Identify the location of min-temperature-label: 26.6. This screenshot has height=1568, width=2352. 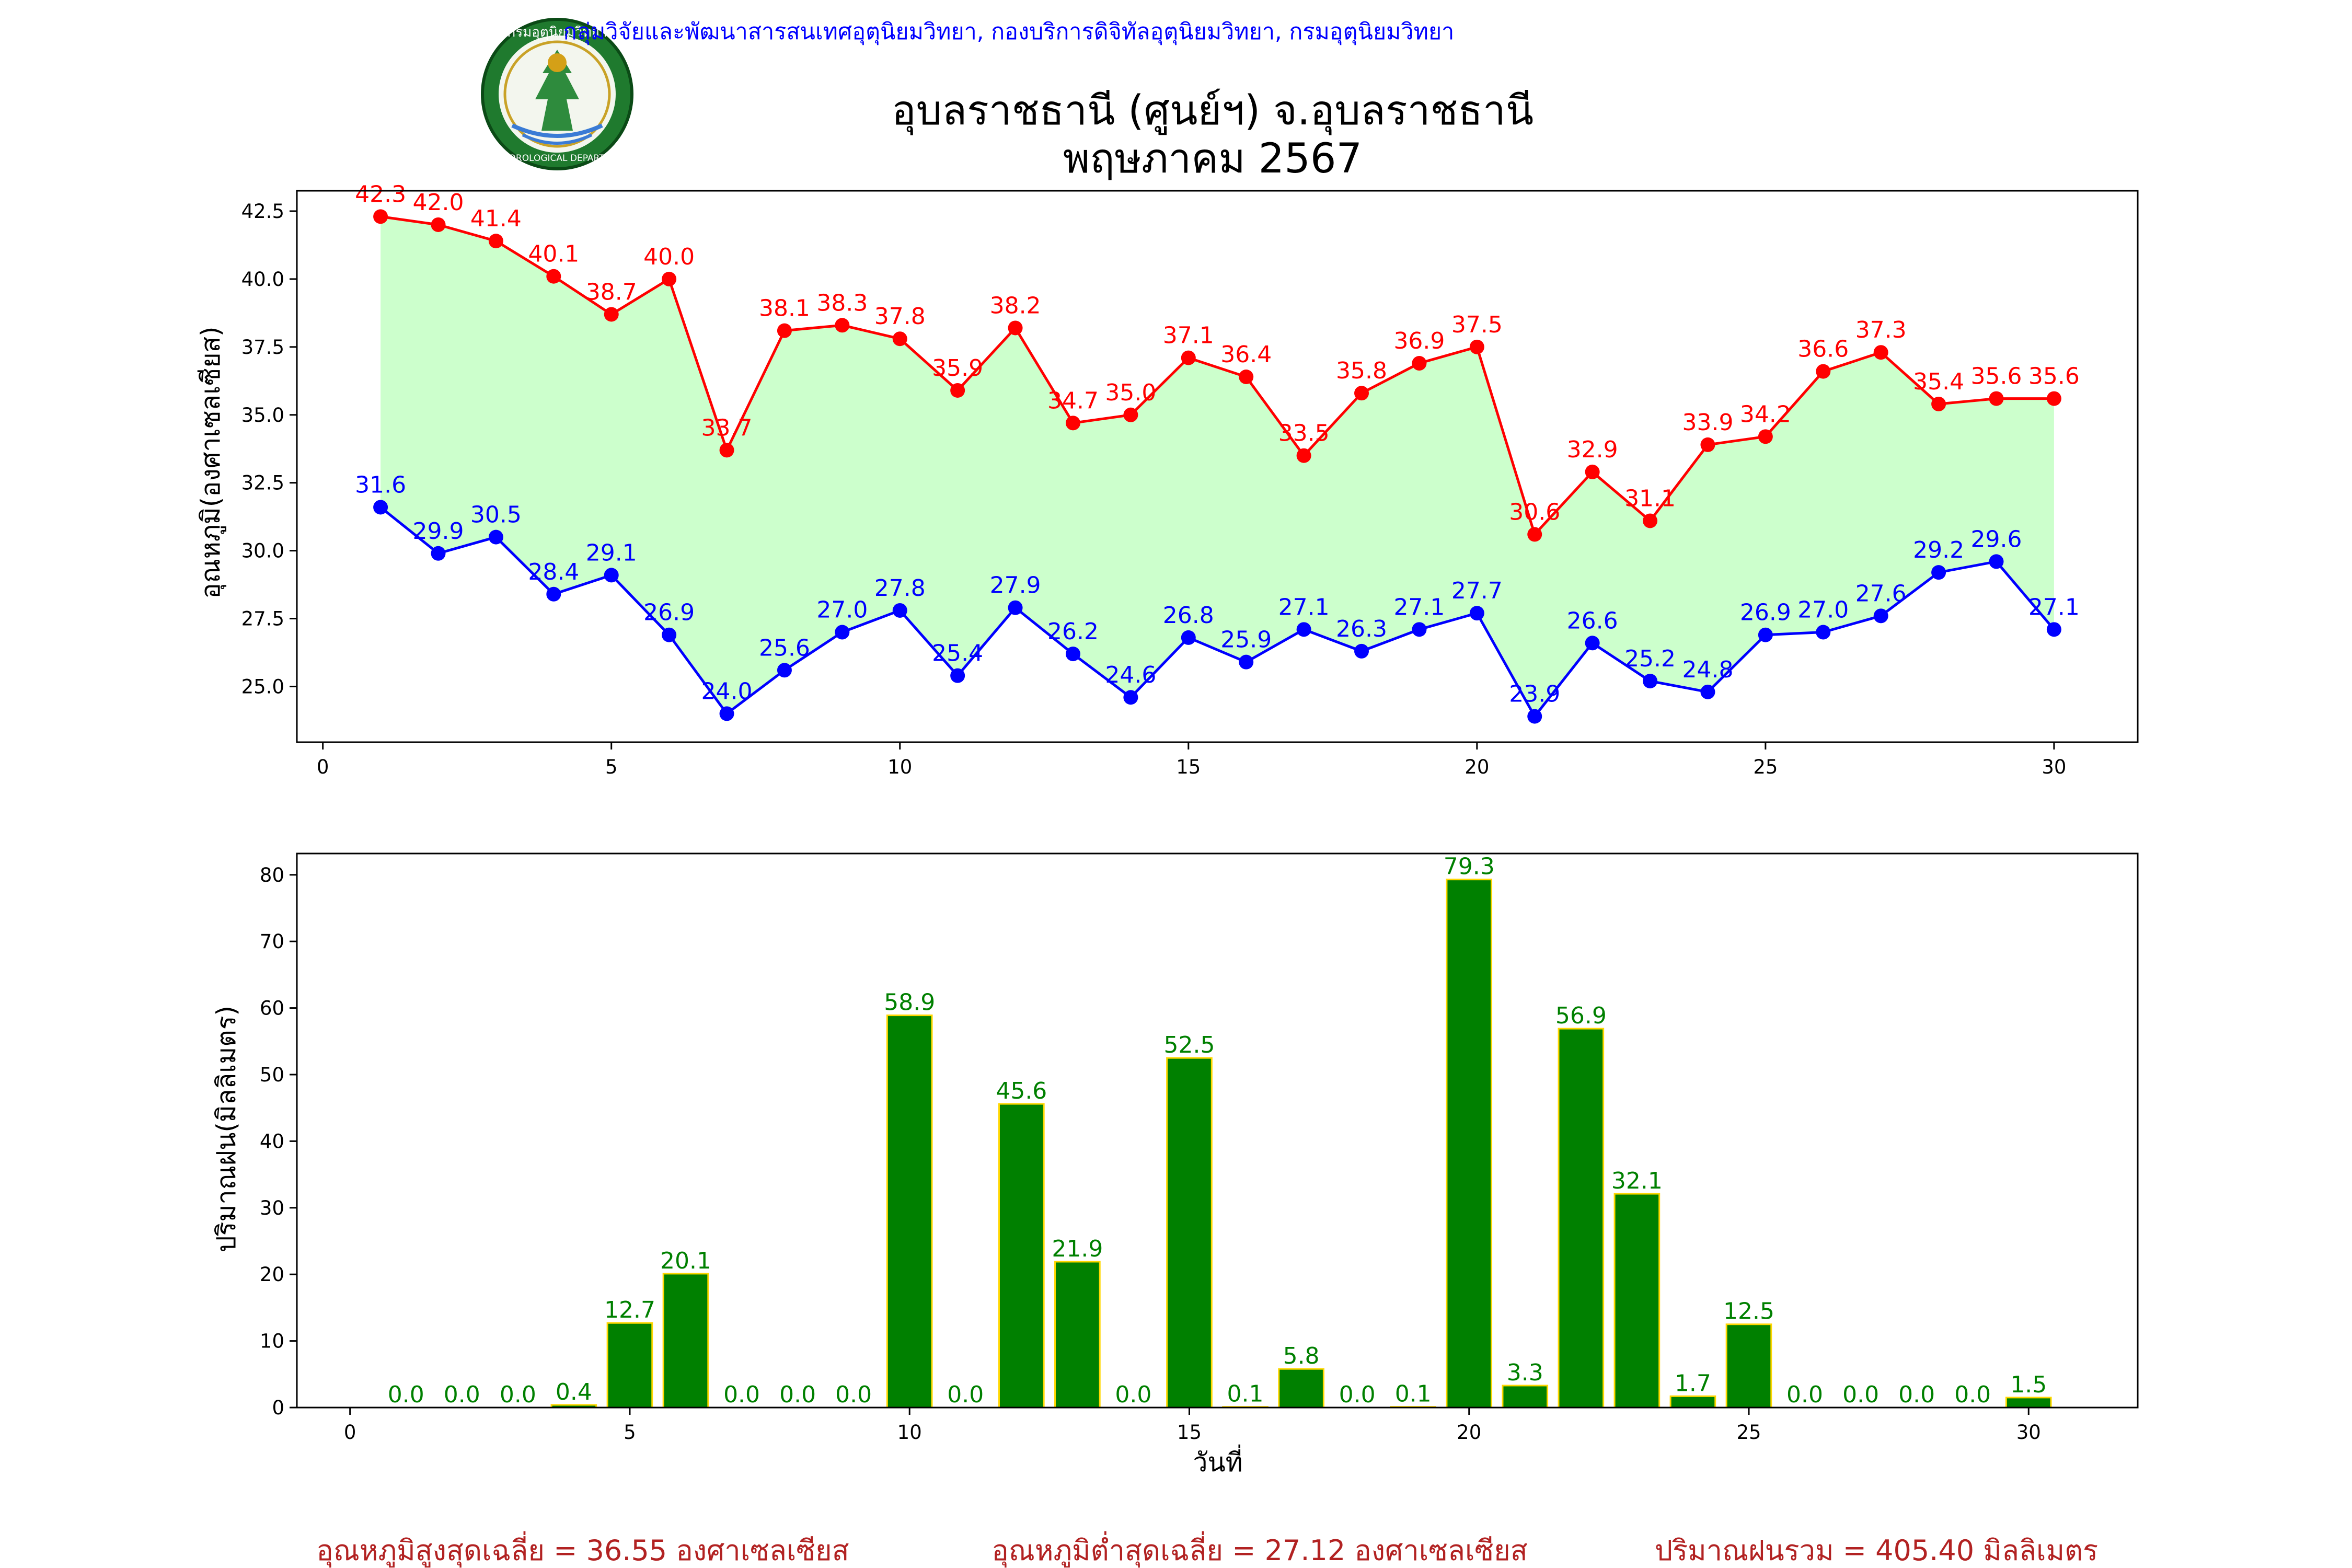
(1592, 620).